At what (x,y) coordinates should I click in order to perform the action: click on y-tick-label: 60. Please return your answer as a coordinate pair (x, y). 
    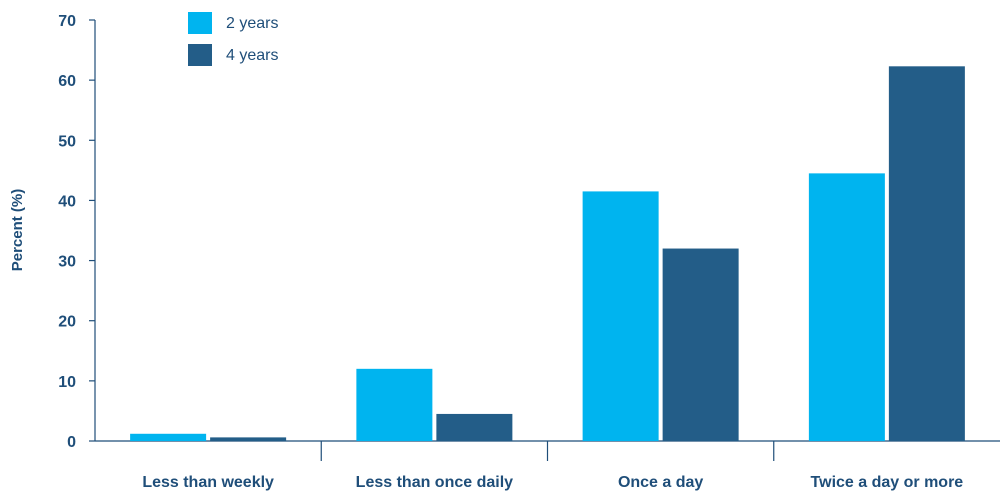
    Looking at the image, I should click on (67, 81).